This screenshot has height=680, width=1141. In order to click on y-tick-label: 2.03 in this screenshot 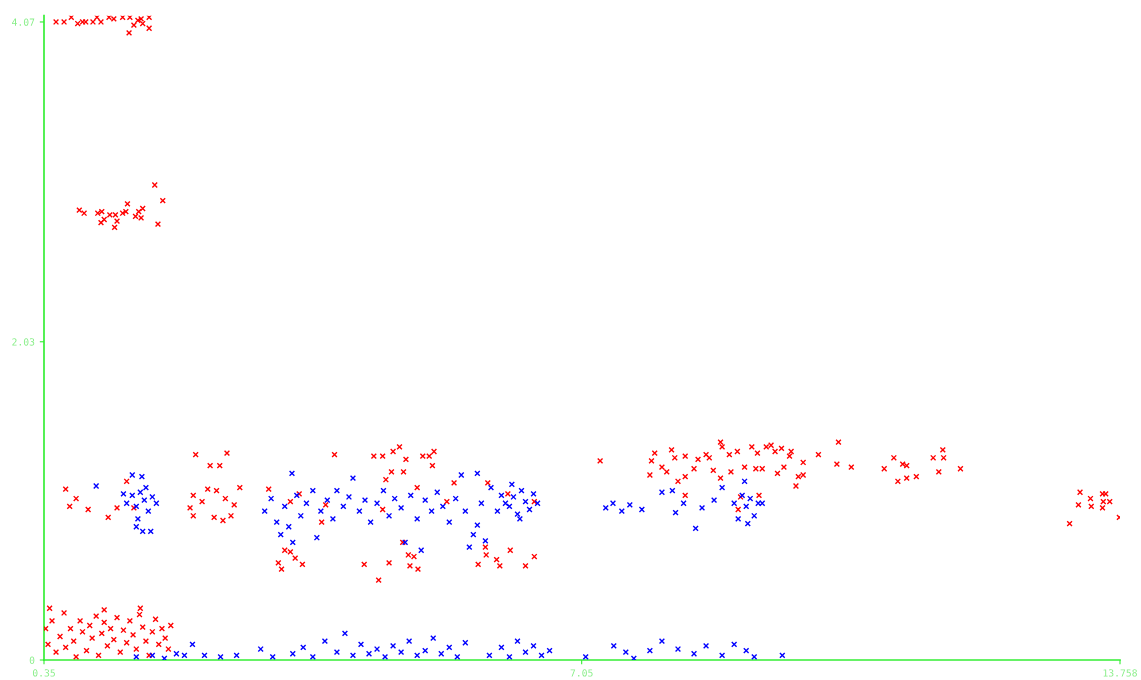, I will do `click(23, 342)`.